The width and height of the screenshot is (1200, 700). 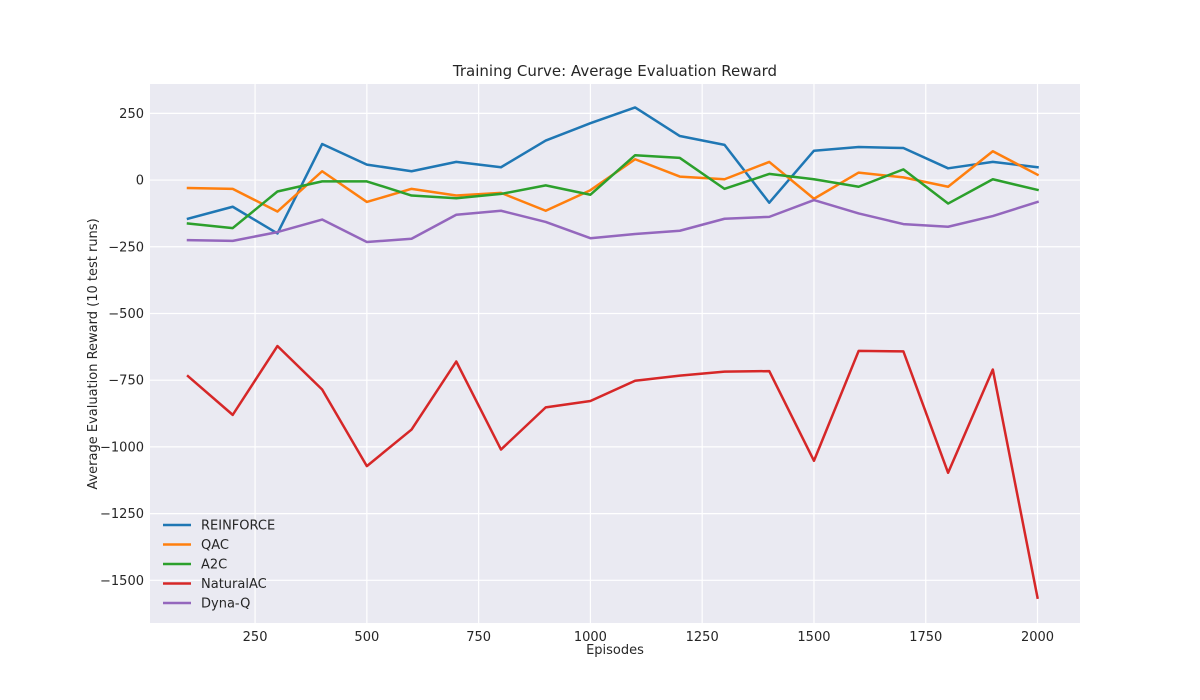 I want to click on y-tick-label: 0, so click(x=140, y=181).